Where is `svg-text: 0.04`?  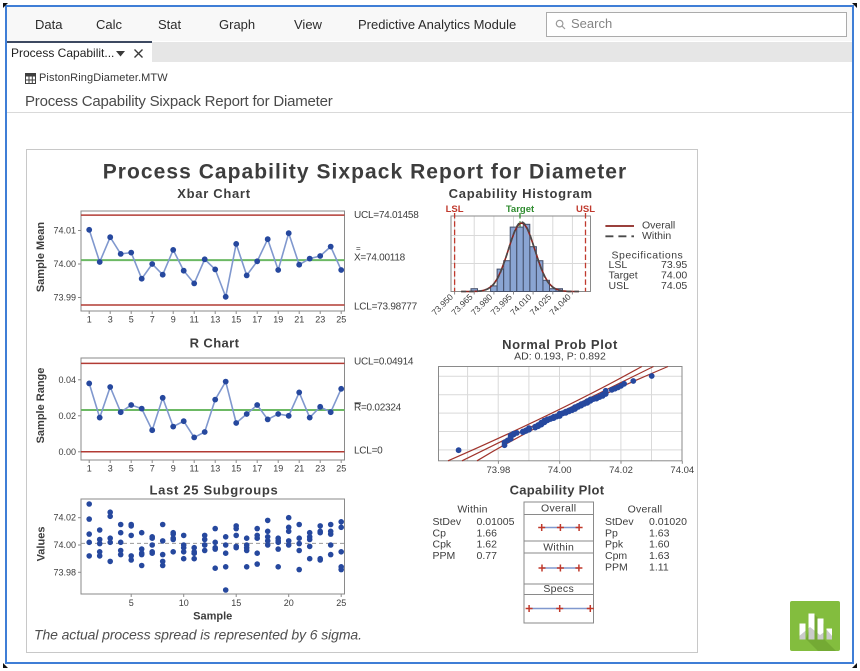
svg-text: 0.04 is located at coordinates (67, 380).